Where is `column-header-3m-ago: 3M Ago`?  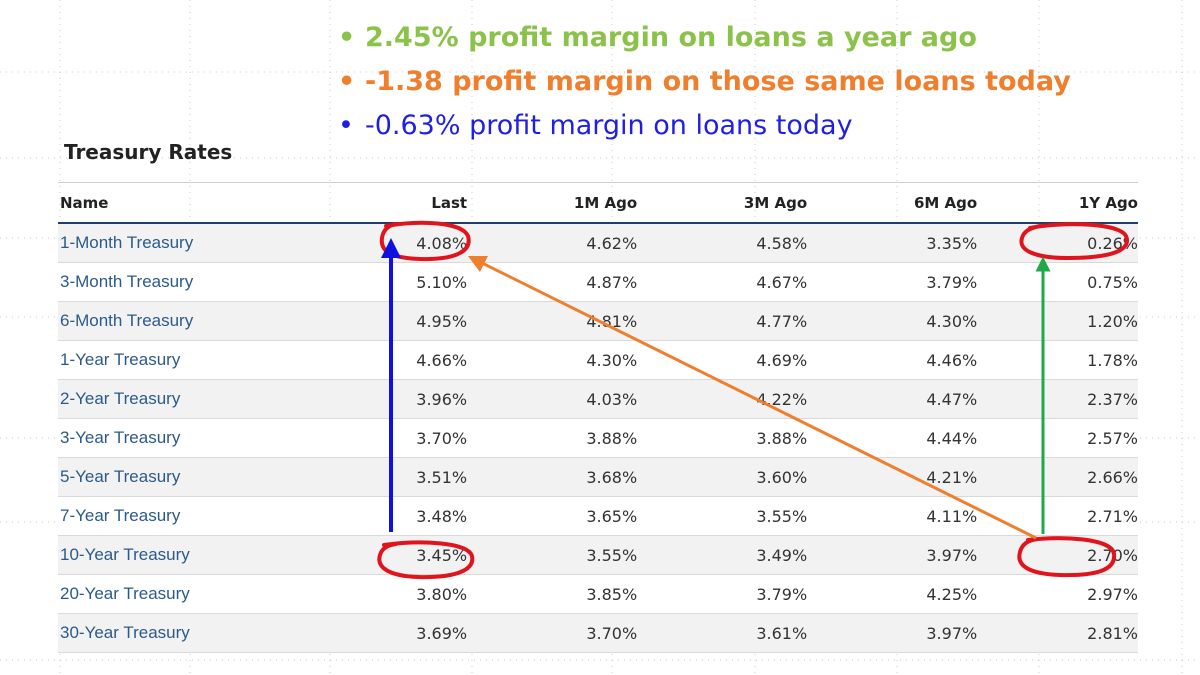 column-header-3m-ago: 3M Ago is located at coordinates (722, 203).